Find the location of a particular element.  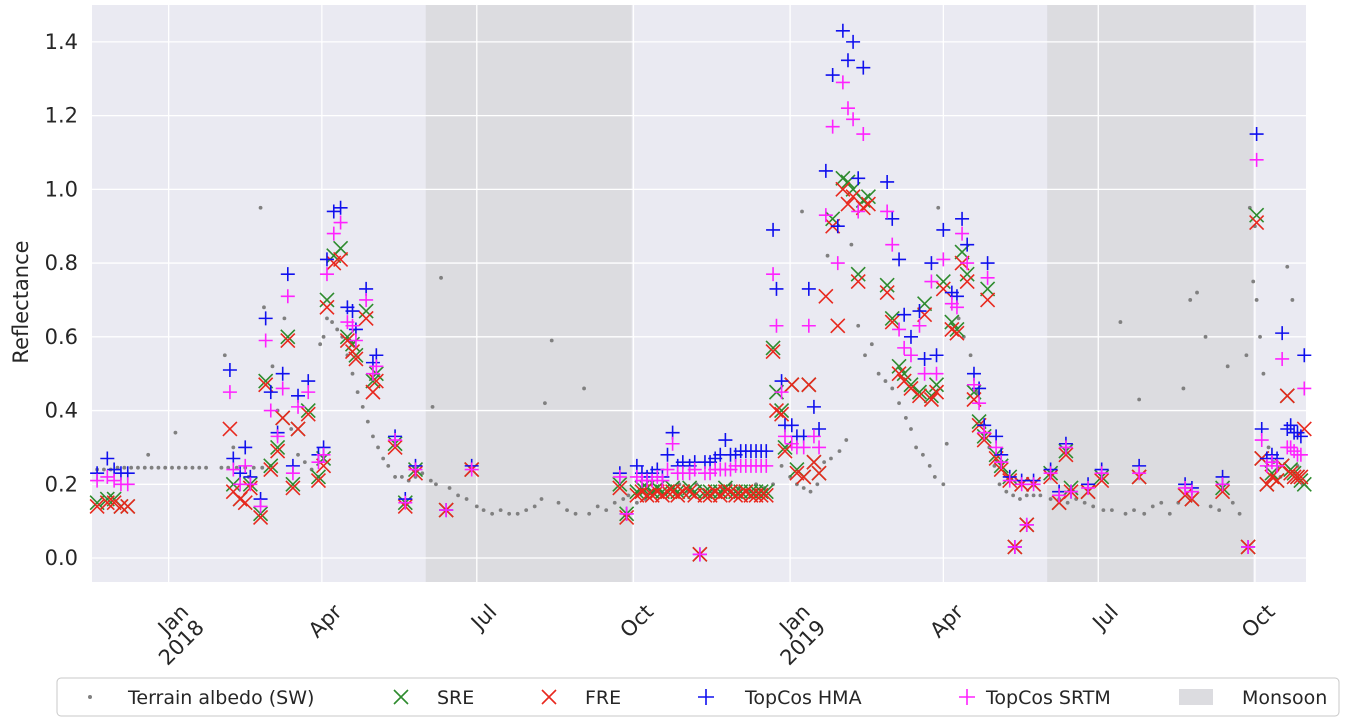

legend-label: Terrain albedo (SW) is located at coordinates (220, 698).